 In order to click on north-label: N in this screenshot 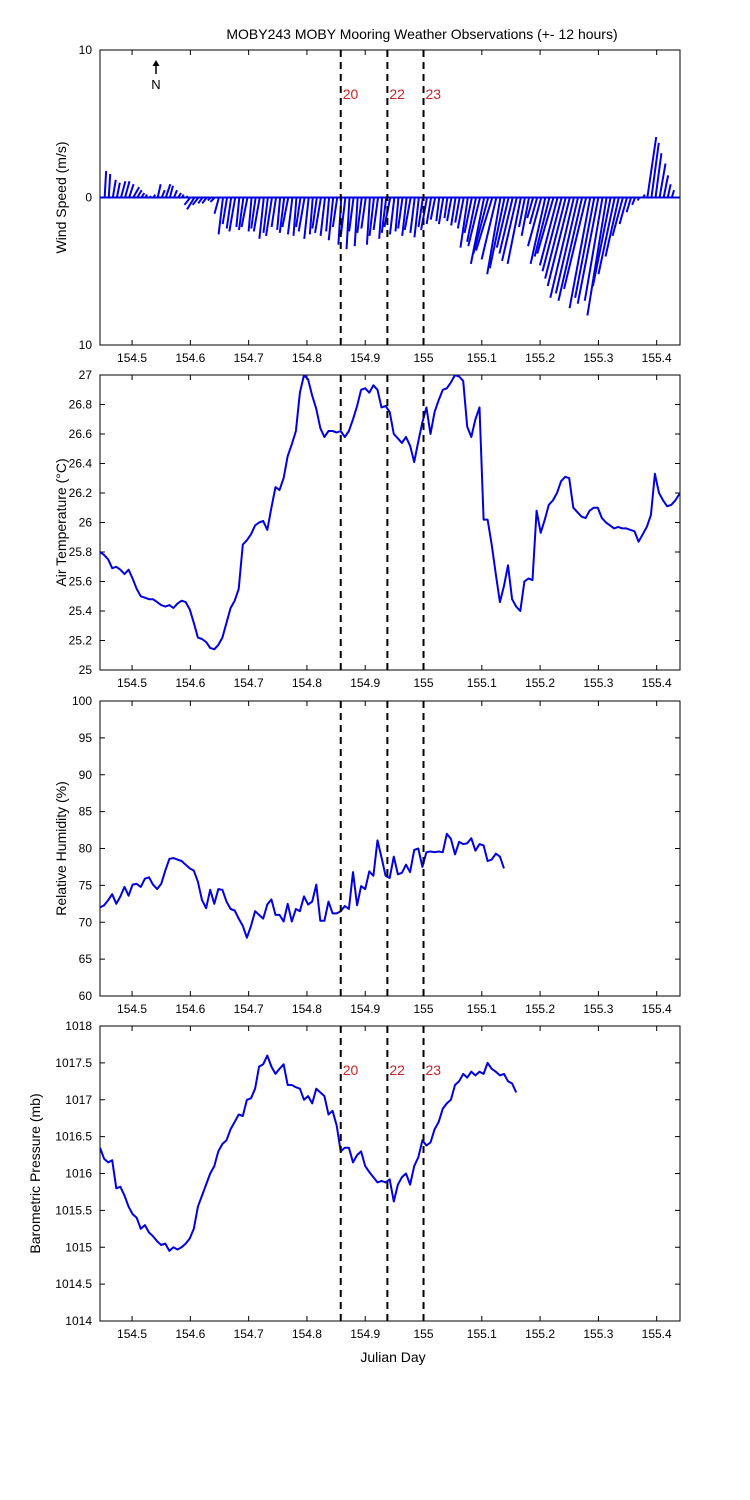, I will do `click(155, 84)`.